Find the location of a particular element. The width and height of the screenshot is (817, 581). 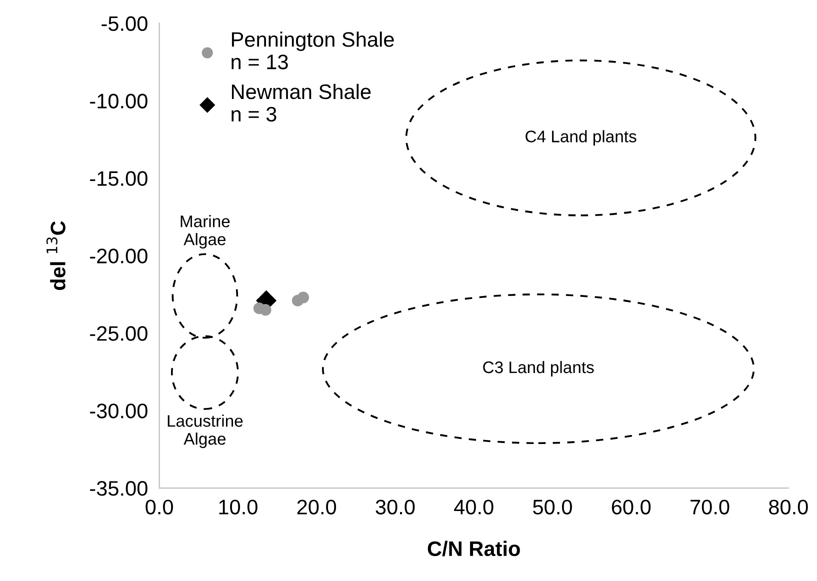

legend-label: Newman Shale n = 3 is located at coordinates (301, 103).